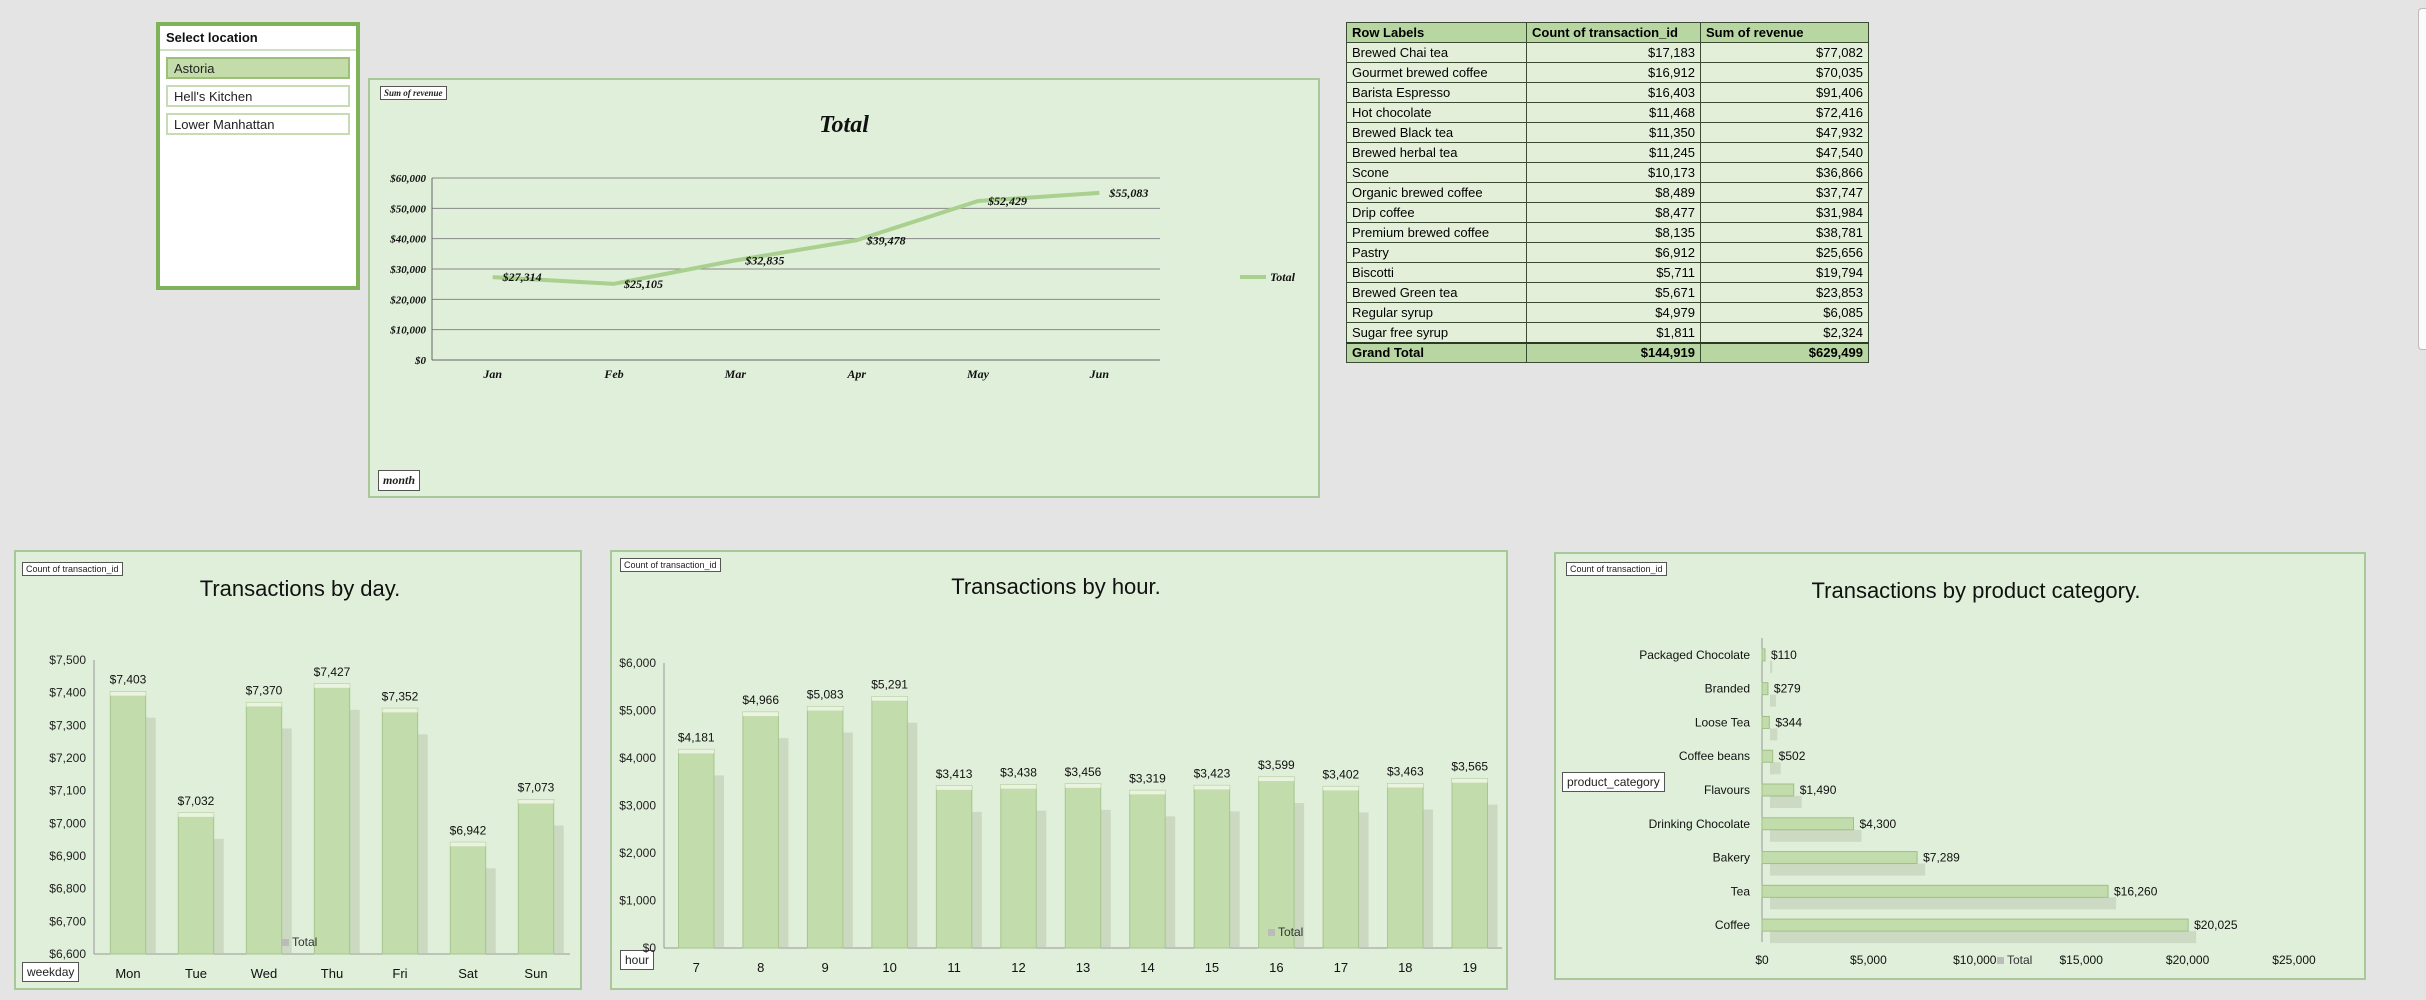  I want to click on pivot-cell-revenue: $47,932, so click(1784, 132).